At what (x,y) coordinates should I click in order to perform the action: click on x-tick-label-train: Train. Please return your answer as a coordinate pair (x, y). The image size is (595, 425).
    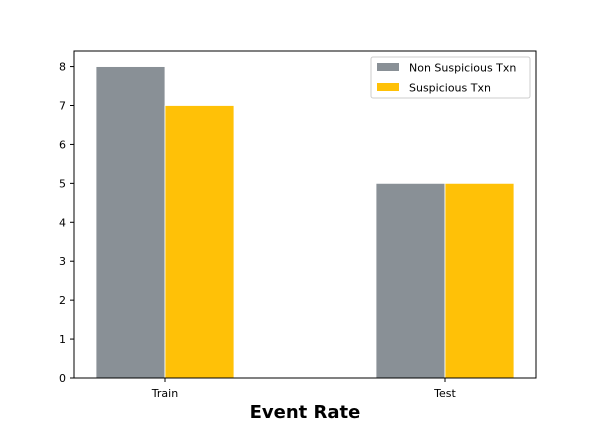
    Looking at the image, I should click on (164, 393).